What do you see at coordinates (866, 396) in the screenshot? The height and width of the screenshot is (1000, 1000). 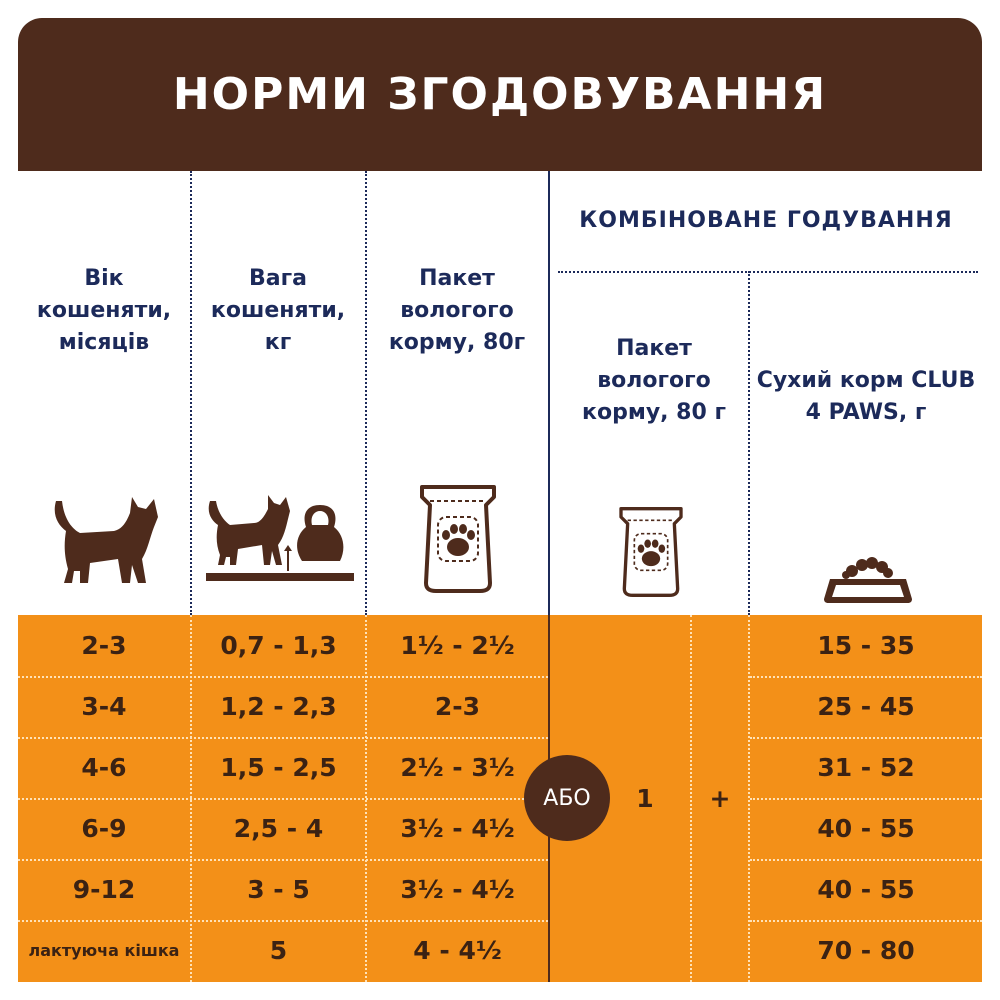 I see `header-combined-dry: Сухий корм CLUB 4 PAWS, г` at bounding box center [866, 396].